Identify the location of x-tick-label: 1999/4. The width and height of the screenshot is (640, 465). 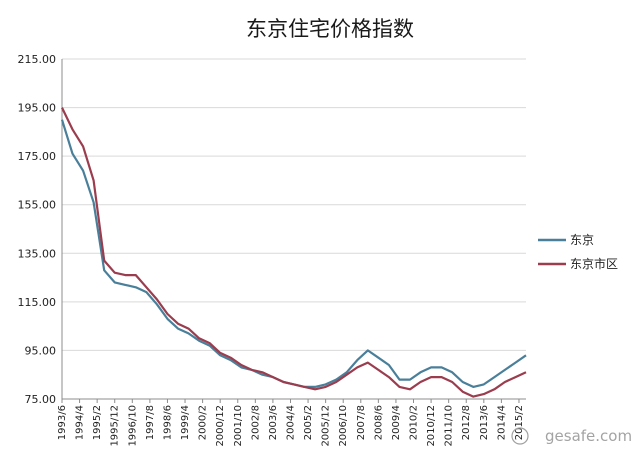
(185, 422).